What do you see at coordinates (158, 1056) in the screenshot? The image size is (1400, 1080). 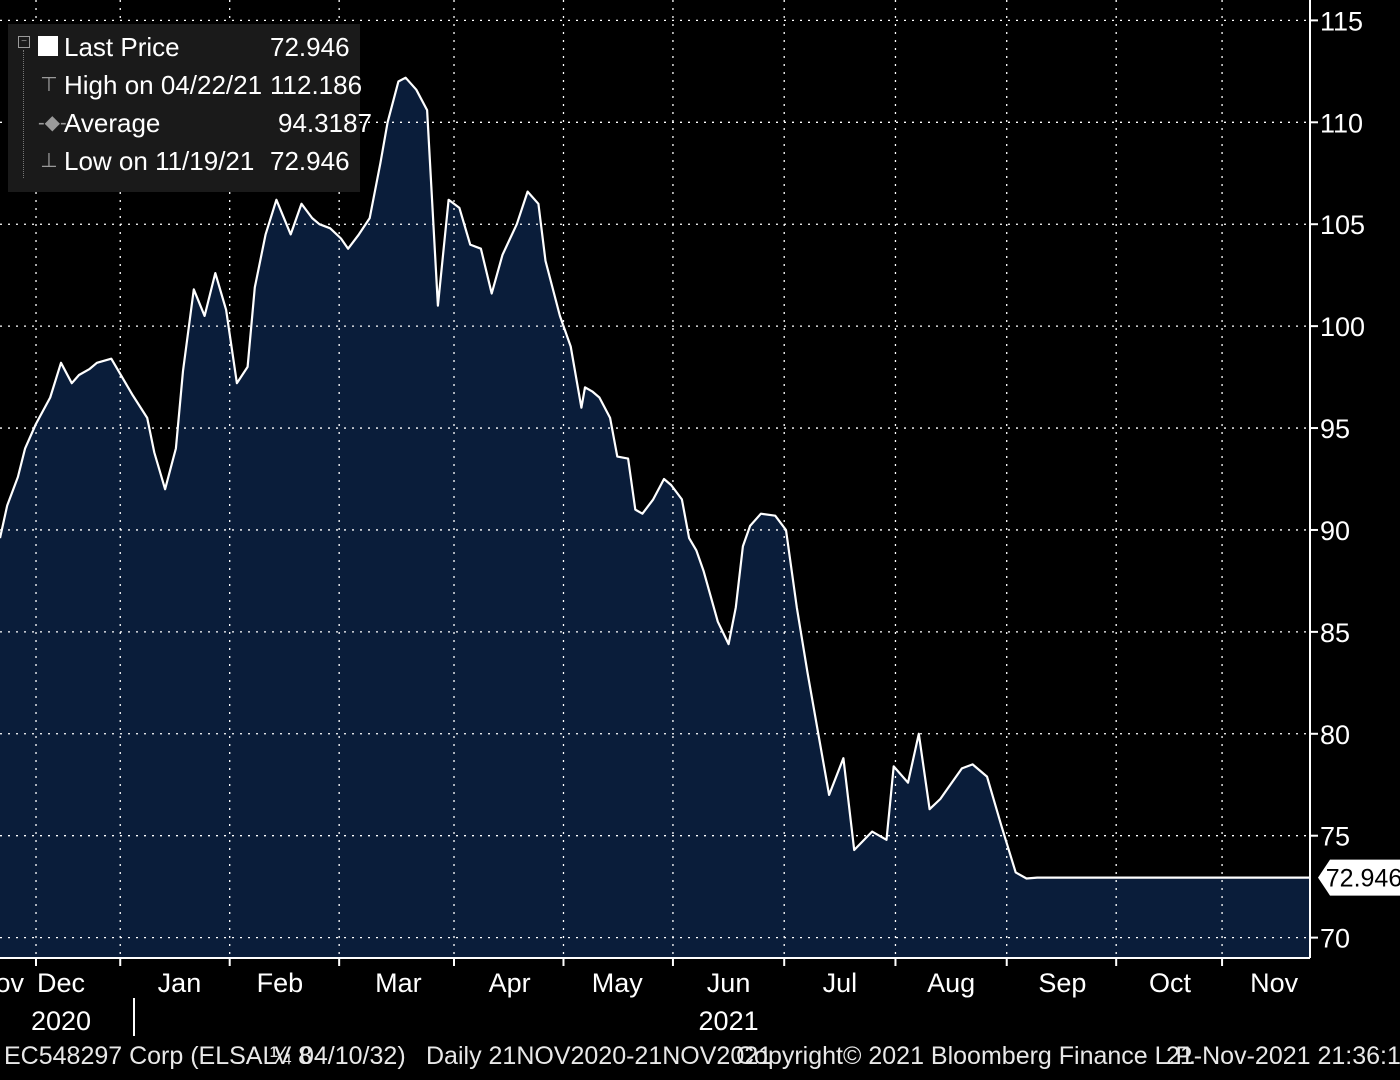 I see `footer-security: EC548297 Corp (ELSALV 8` at bounding box center [158, 1056].